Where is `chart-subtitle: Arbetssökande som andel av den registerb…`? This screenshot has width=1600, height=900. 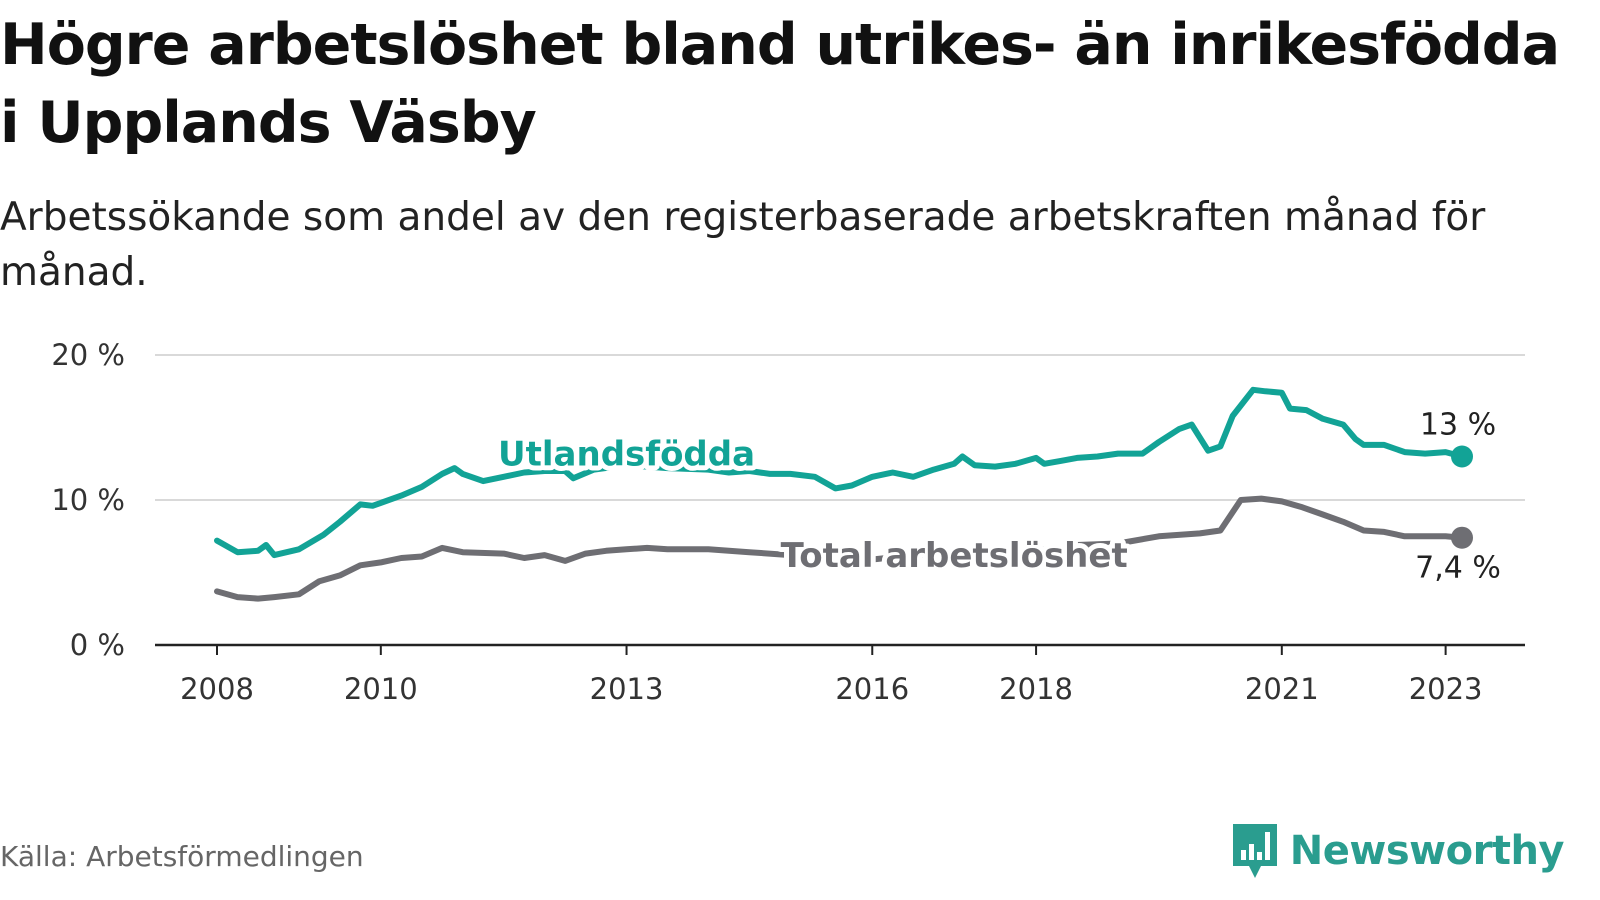 chart-subtitle: Arbetssökande som andel av den registerb… is located at coordinates (743, 245).